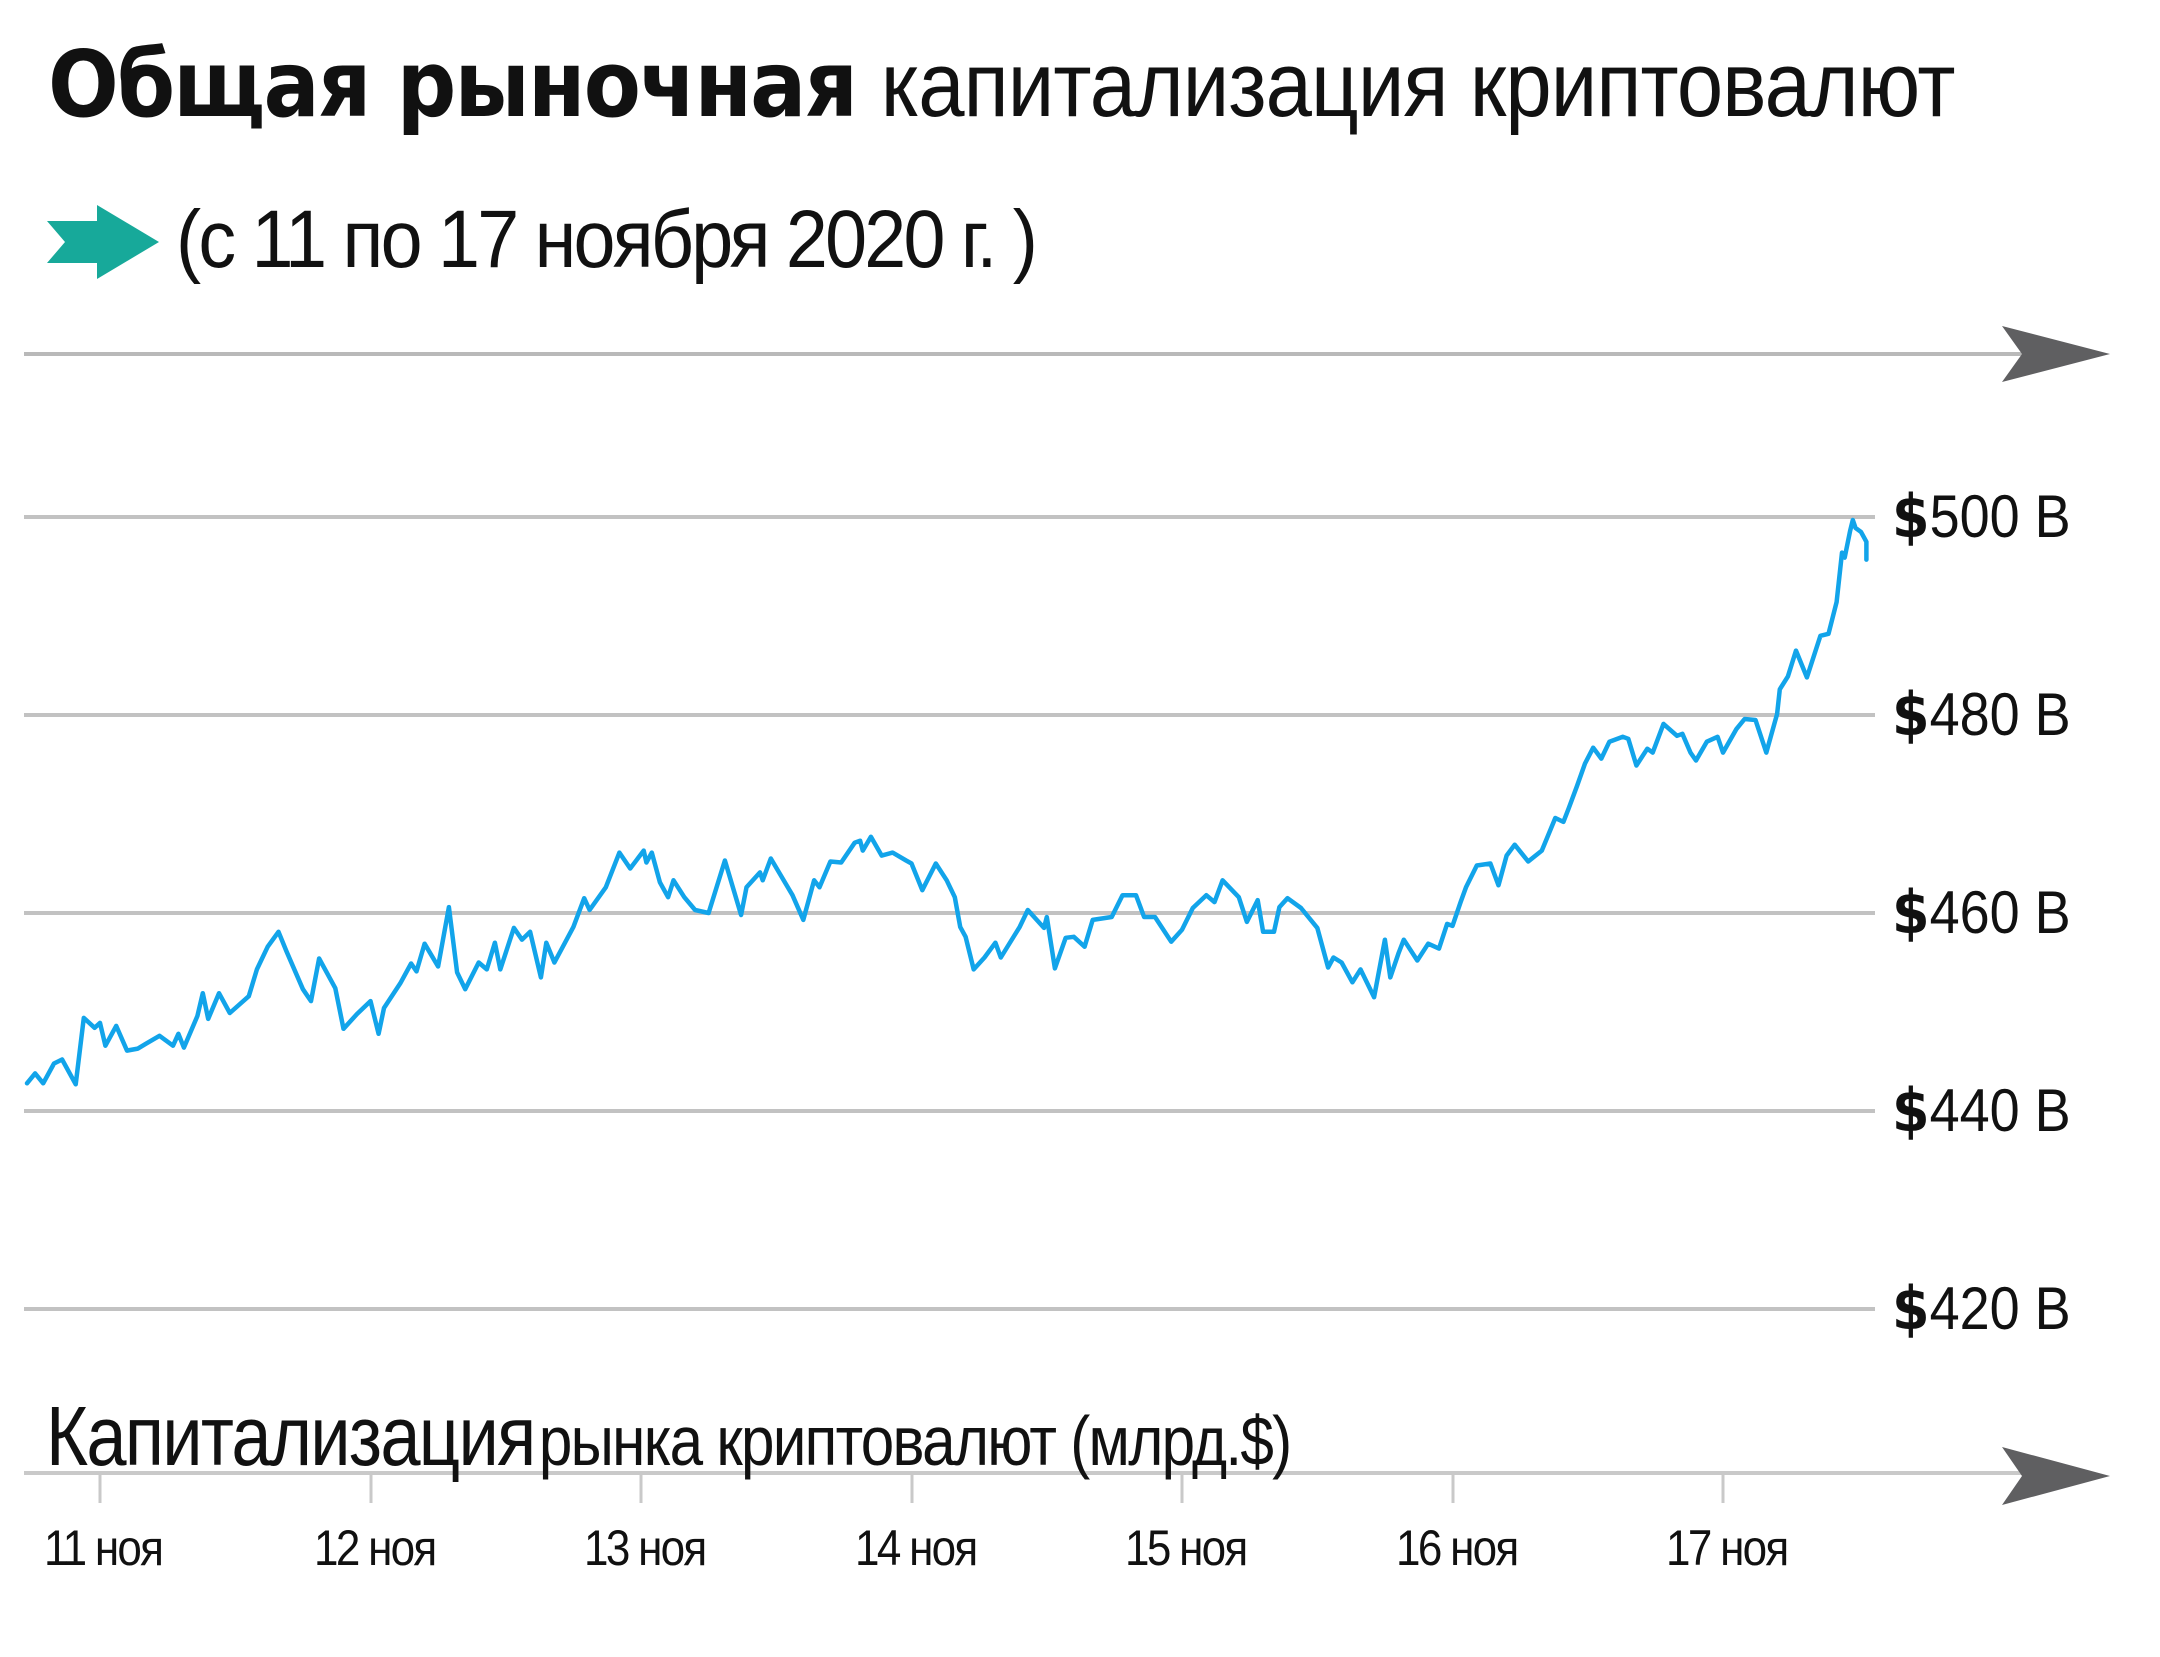 The height and width of the screenshot is (1657, 2160). What do you see at coordinates (2000, 1110) in the screenshot?
I see `y-label-value: 440 B` at bounding box center [2000, 1110].